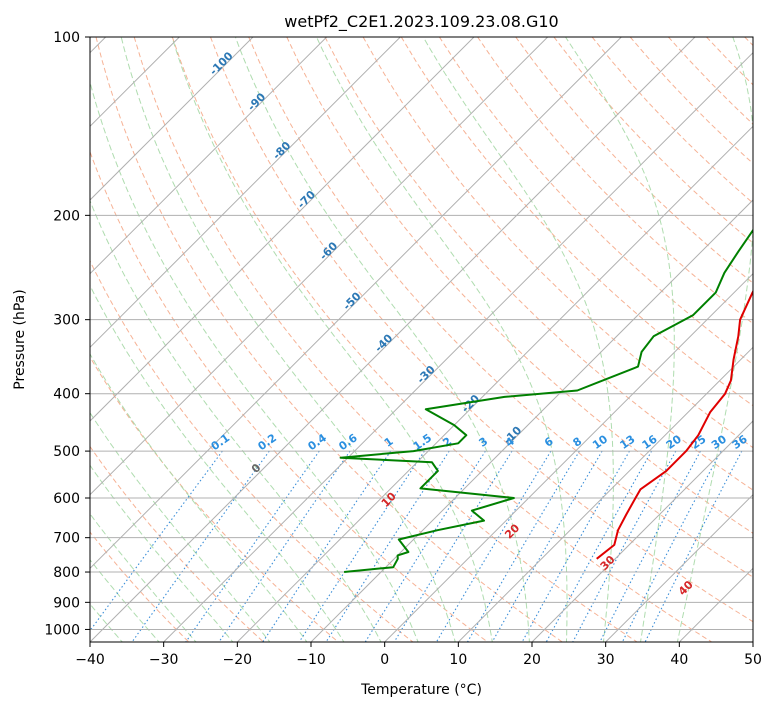 The height and width of the screenshot is (708, 775). What do you see at coordinates (20, 339) in the screenshot?
I see `y-axis-label: Pressure (hPa)` at bounding box center [20, 339].